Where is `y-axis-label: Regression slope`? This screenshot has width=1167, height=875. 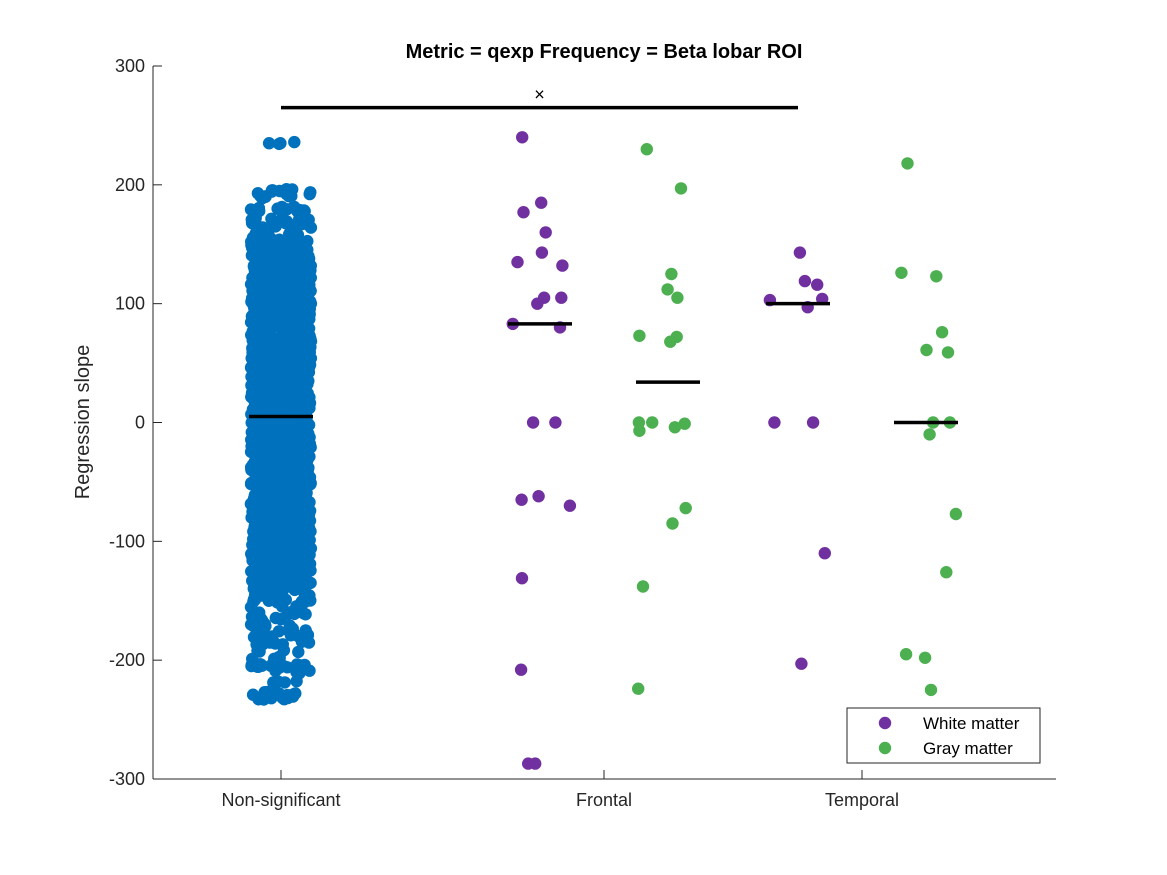 y-axis-label: Regression slope is located at coordinates (83, 422).